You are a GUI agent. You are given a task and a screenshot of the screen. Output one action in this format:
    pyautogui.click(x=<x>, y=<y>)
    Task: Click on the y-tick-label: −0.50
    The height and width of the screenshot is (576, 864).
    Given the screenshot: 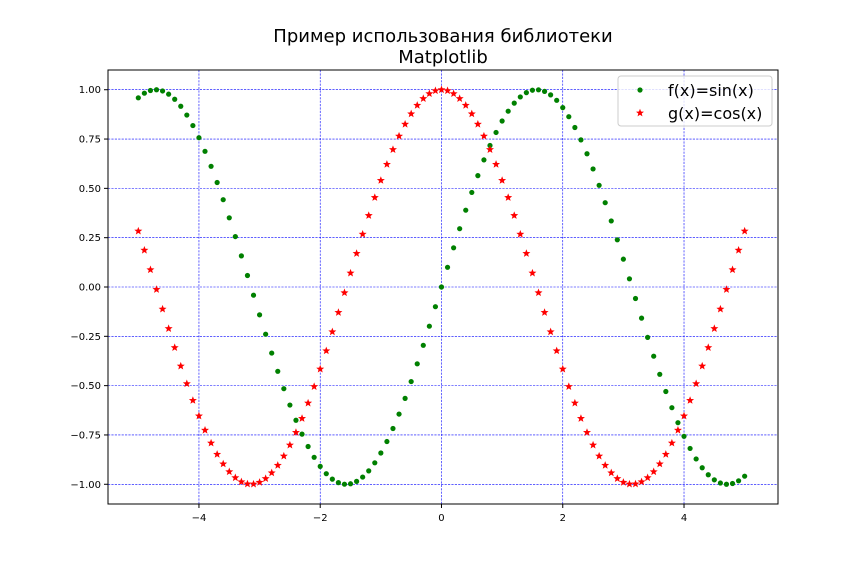 What is the action you would take?
    pyautogui.click(x=85, y=386)
    